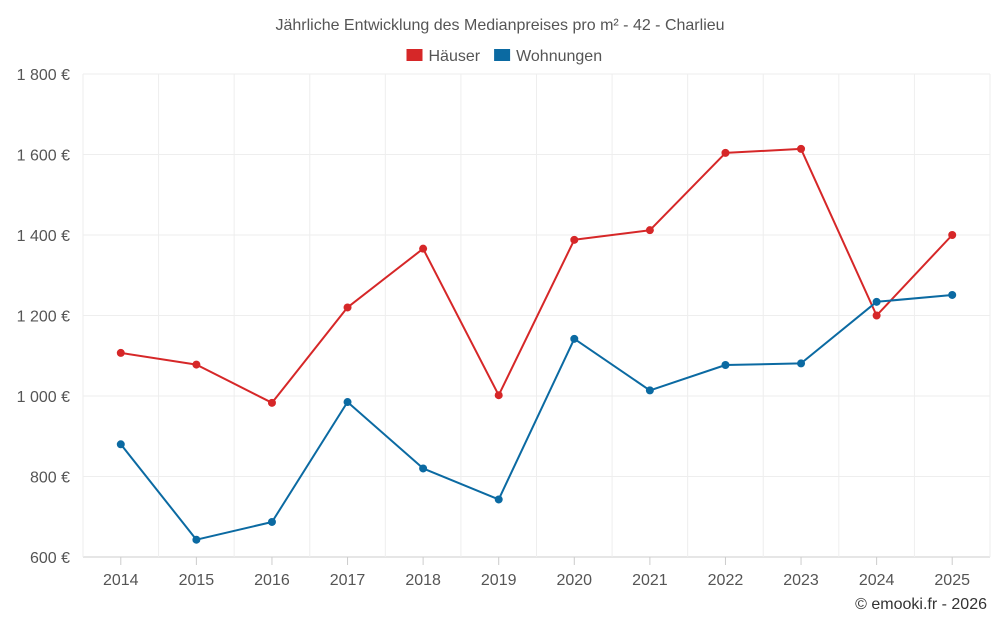 This screenshot has height=625, width=1000. I want to click on credit-text: © emooki.fr - 2026, so click(921, 604).